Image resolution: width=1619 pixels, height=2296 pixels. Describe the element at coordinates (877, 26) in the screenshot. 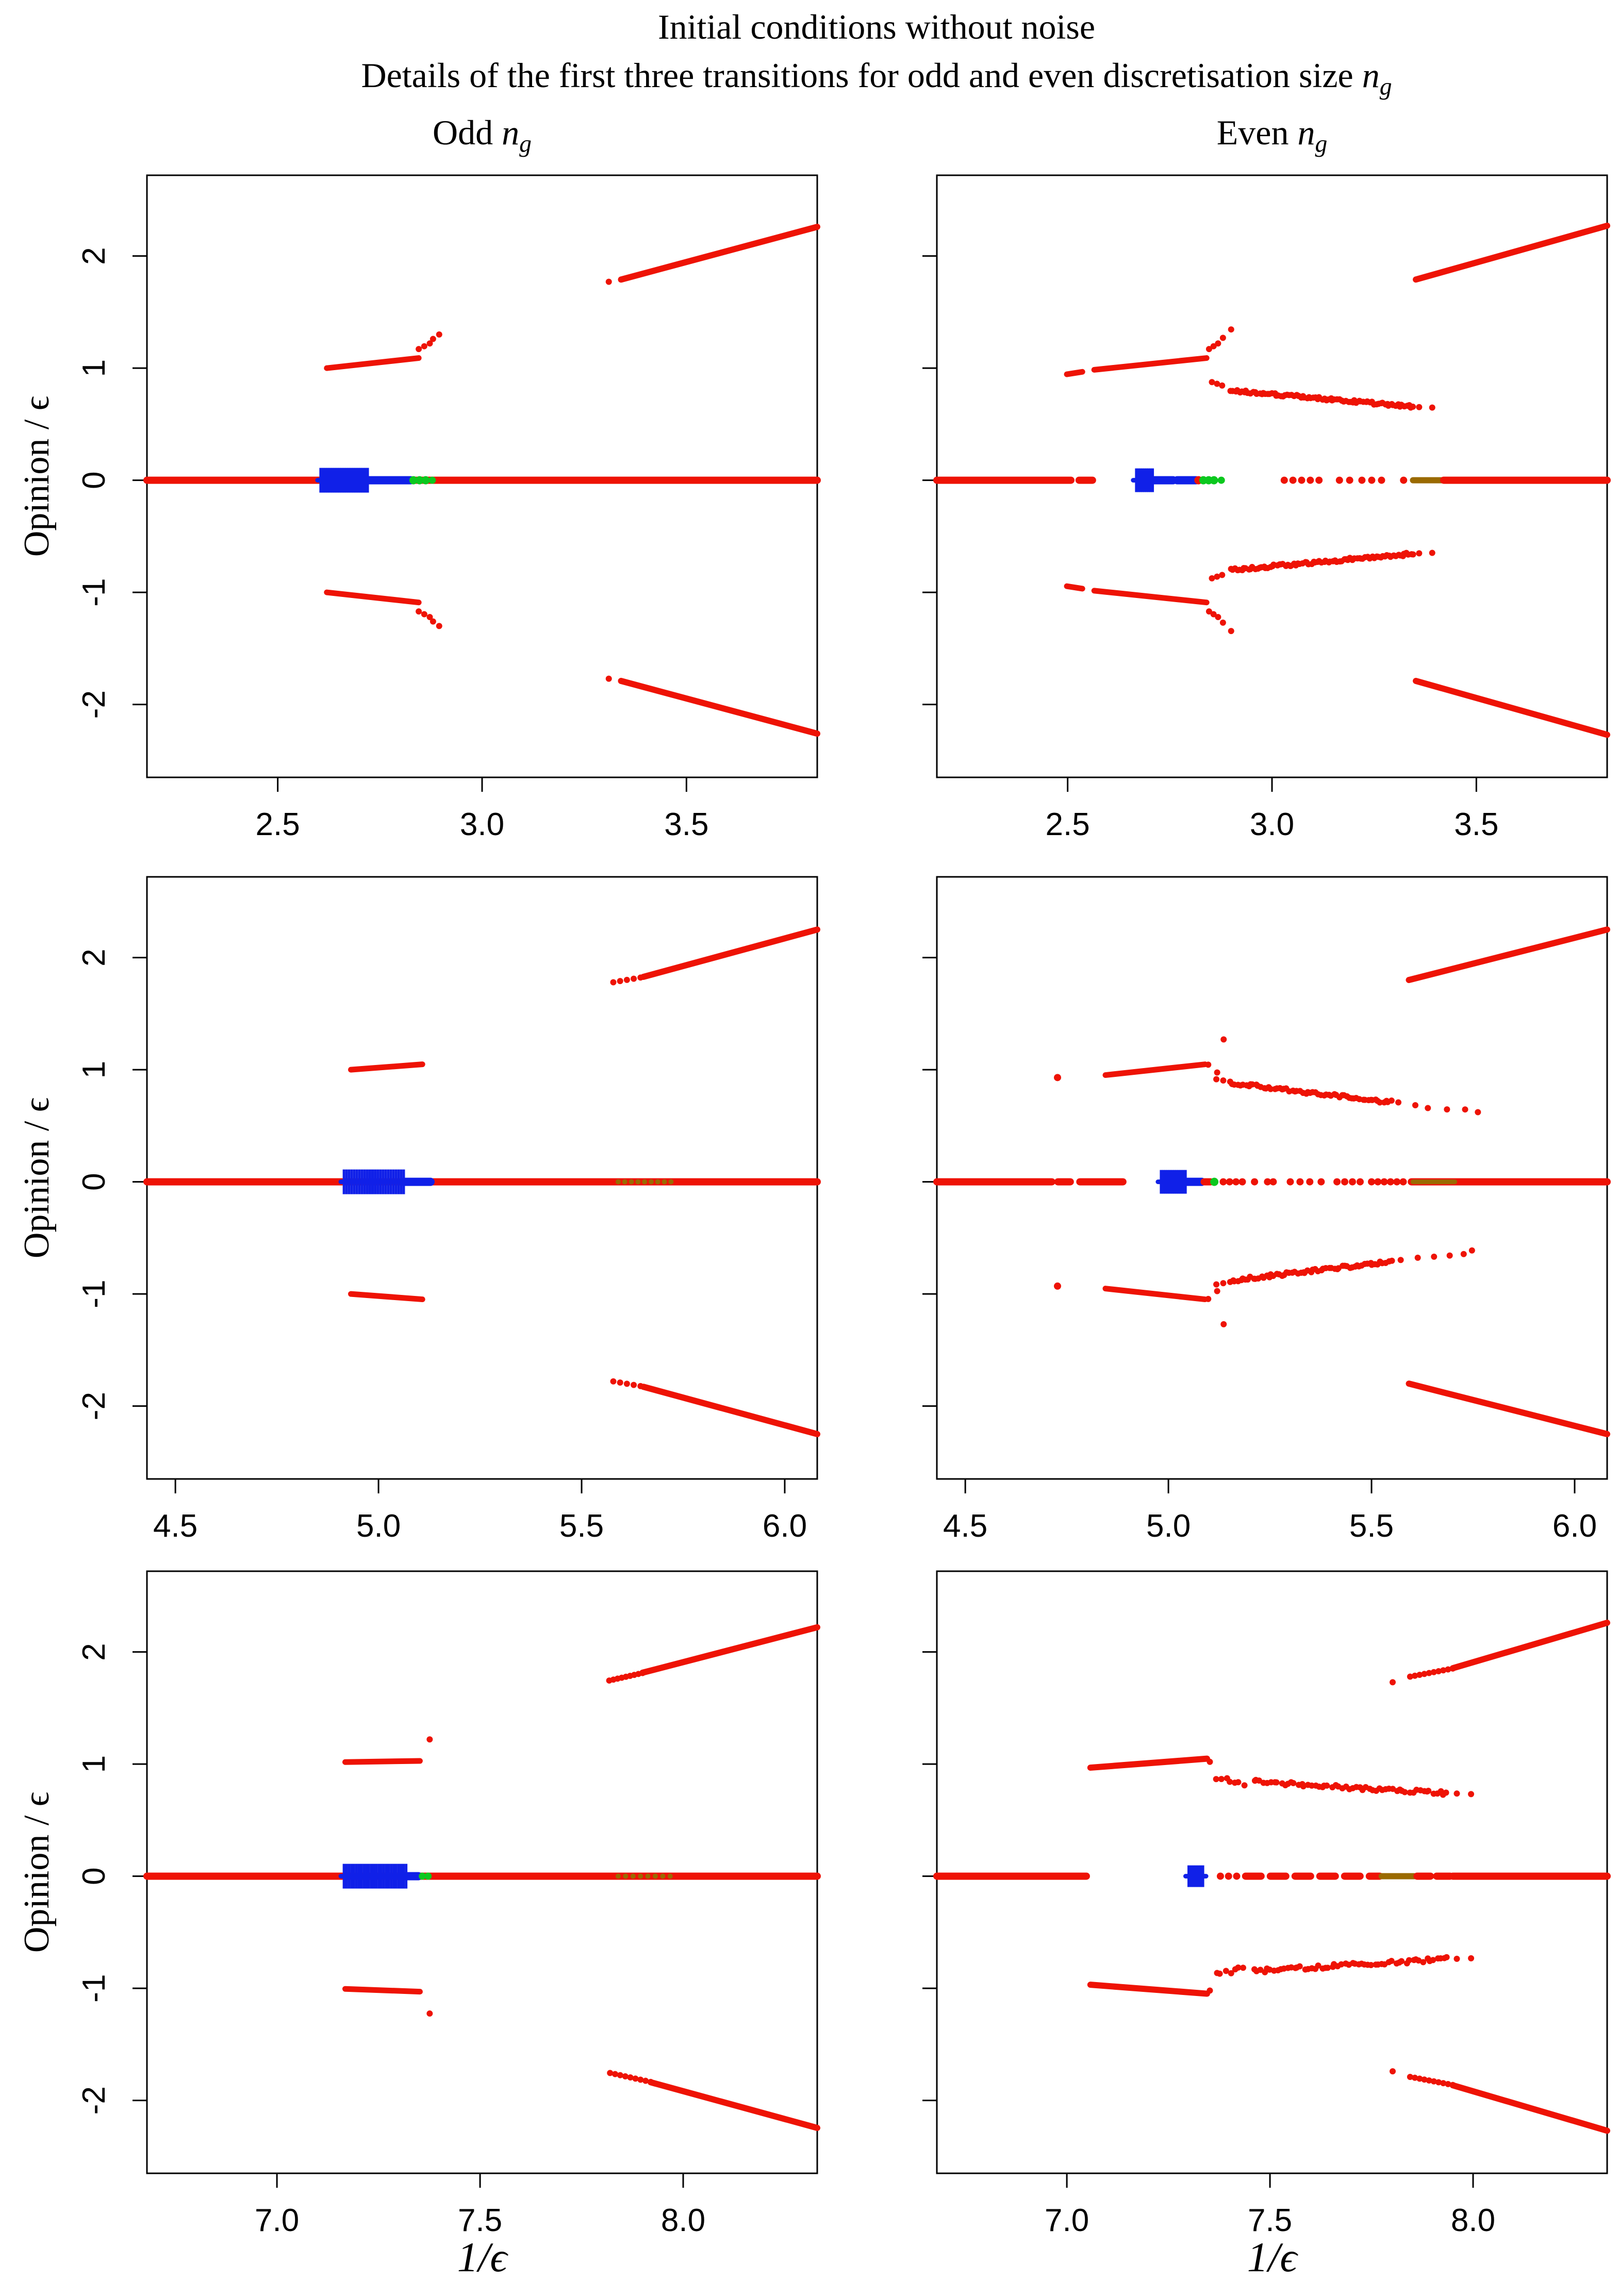

I see `figure-title: Initial conditions without noise` at that location.